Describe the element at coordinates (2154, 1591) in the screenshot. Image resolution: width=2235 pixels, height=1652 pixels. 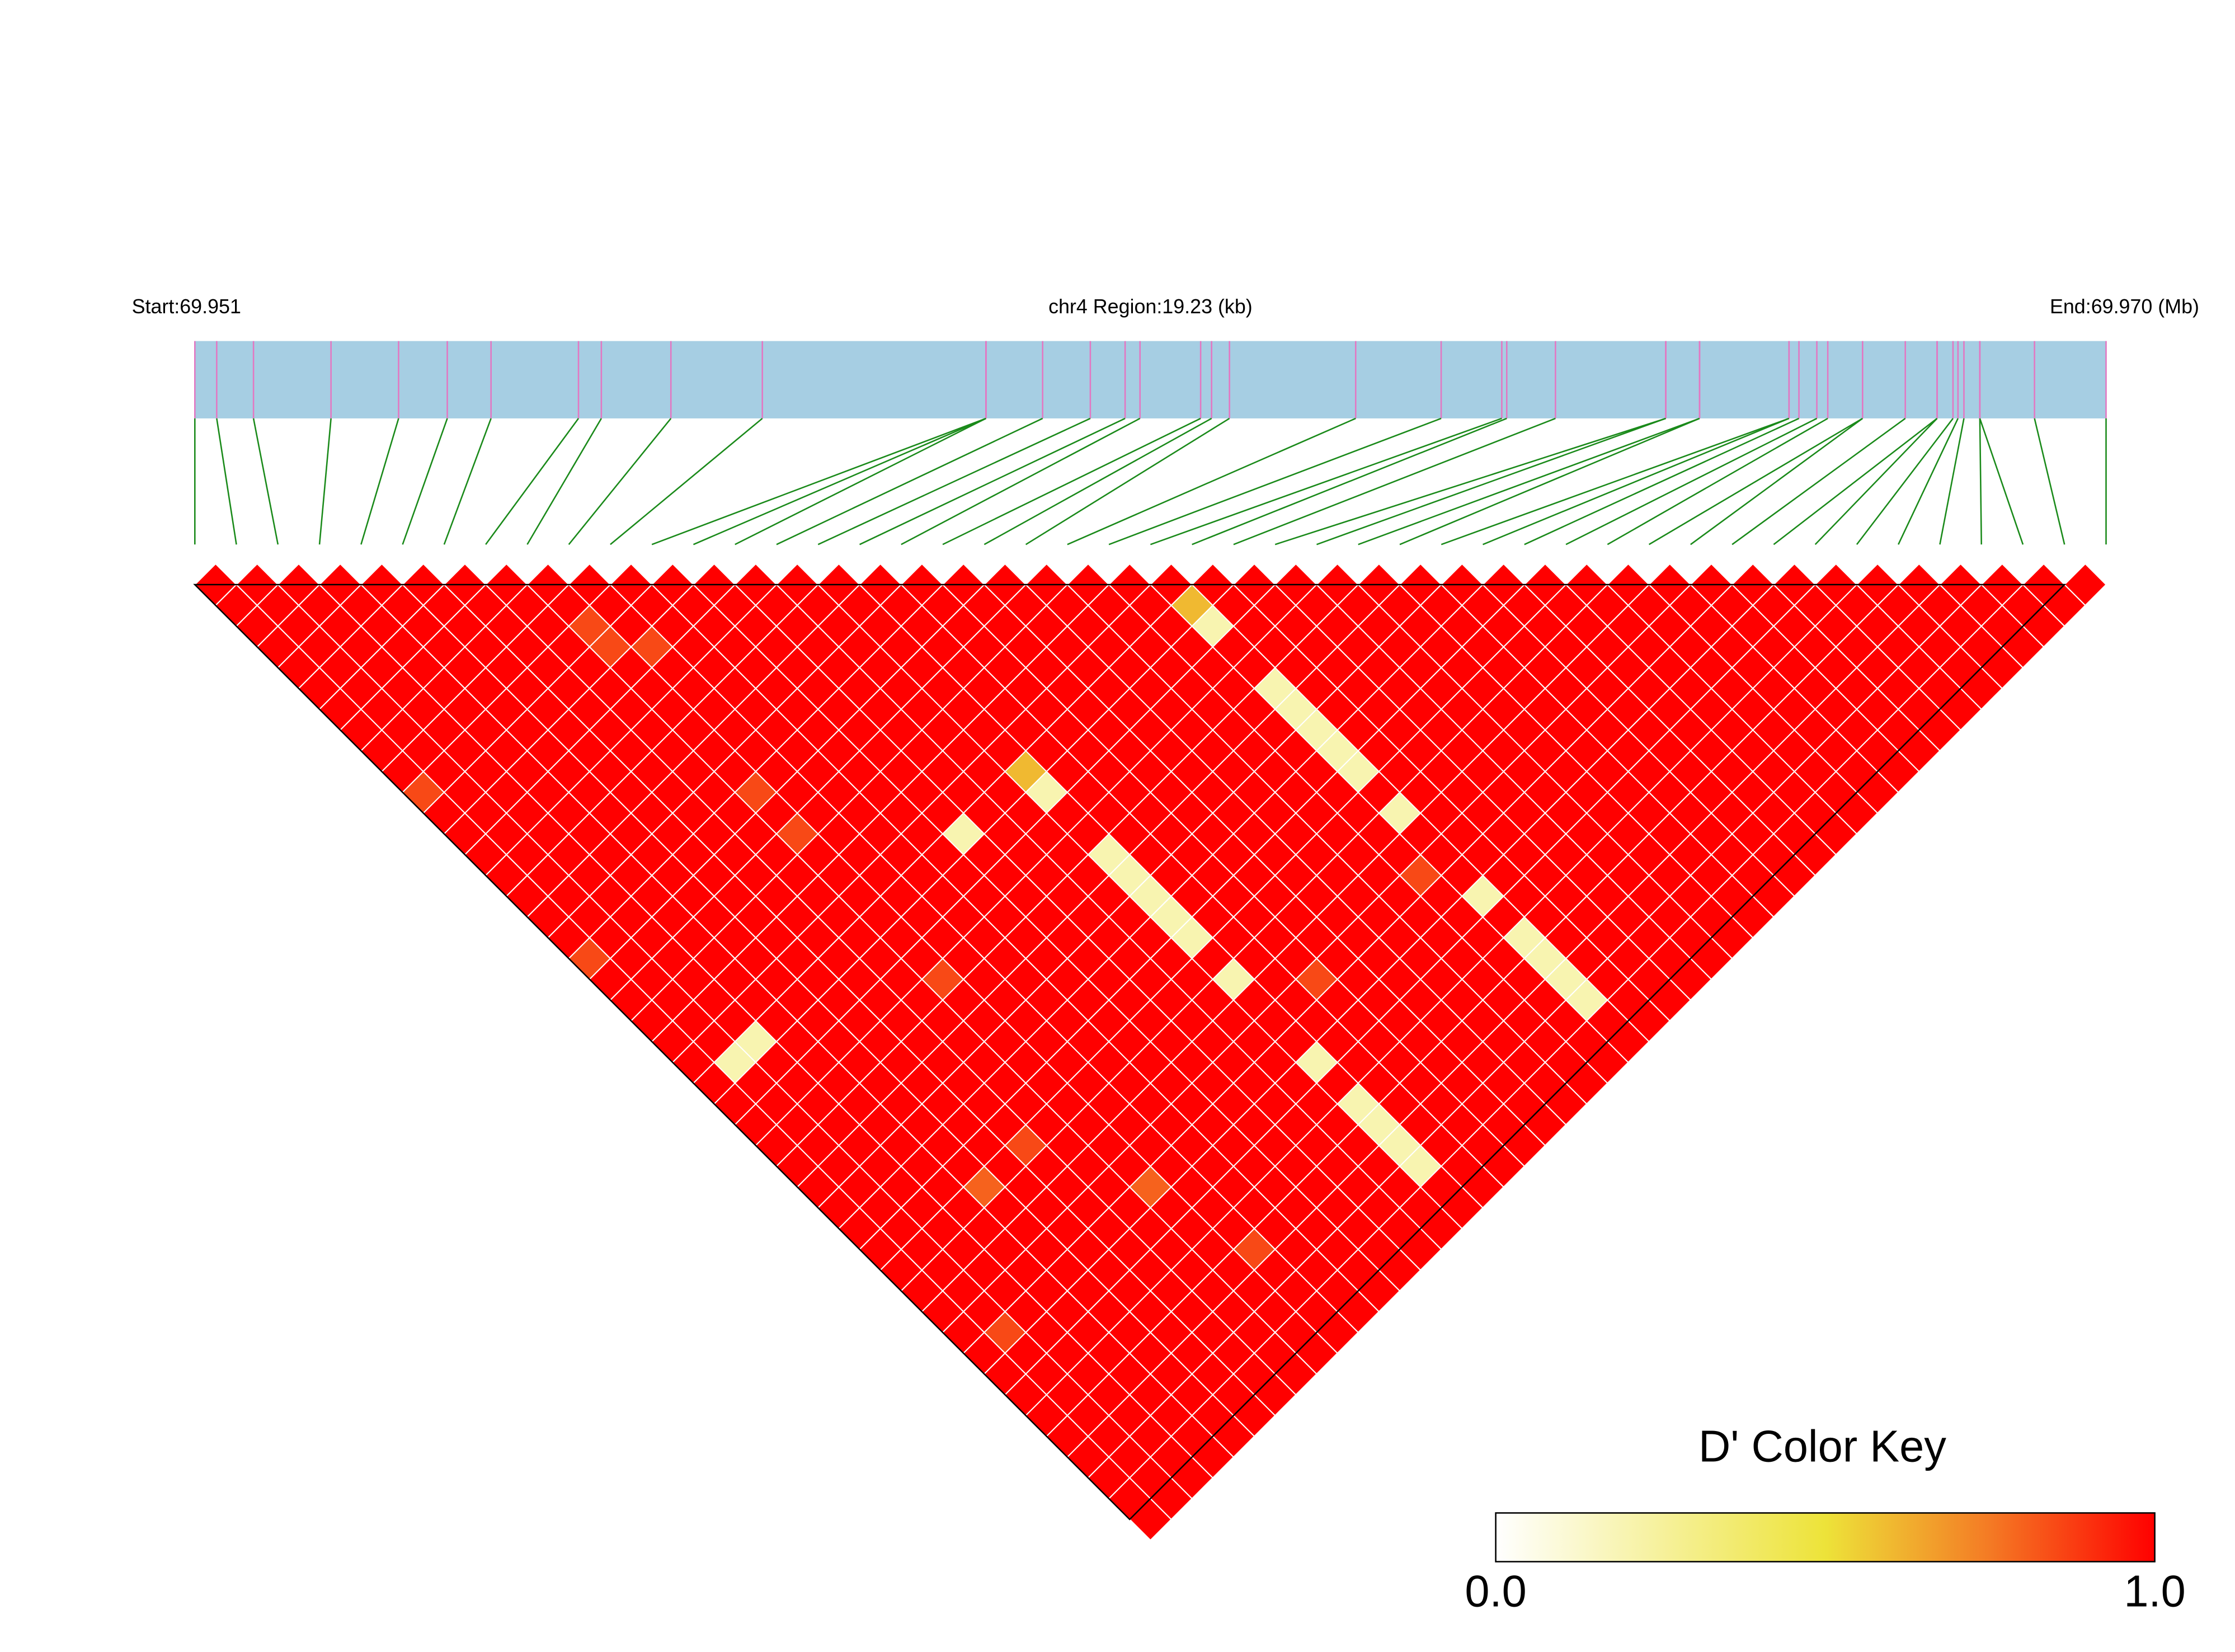
I see `colorbar-tick-label: 1.0` at that location.